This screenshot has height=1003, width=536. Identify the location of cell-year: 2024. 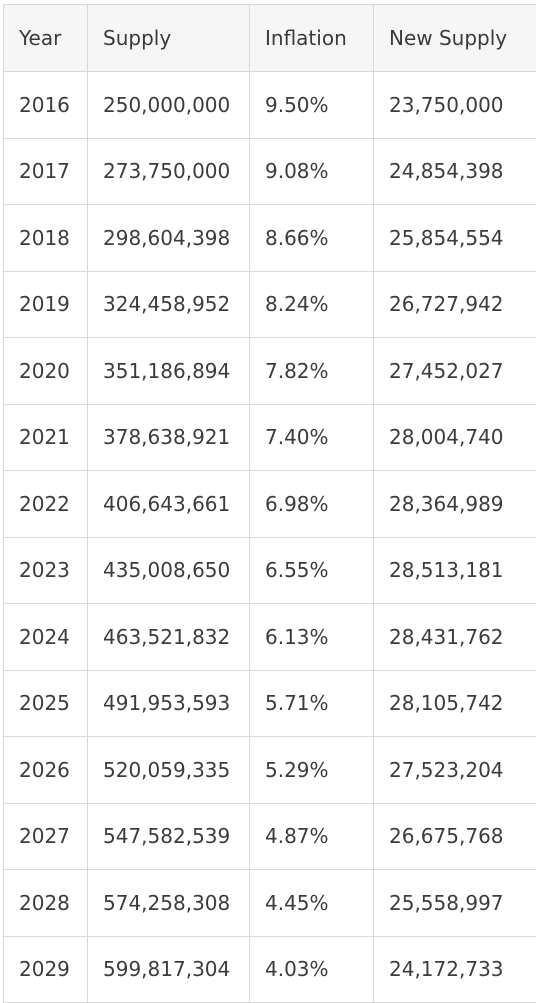
(46, 637).